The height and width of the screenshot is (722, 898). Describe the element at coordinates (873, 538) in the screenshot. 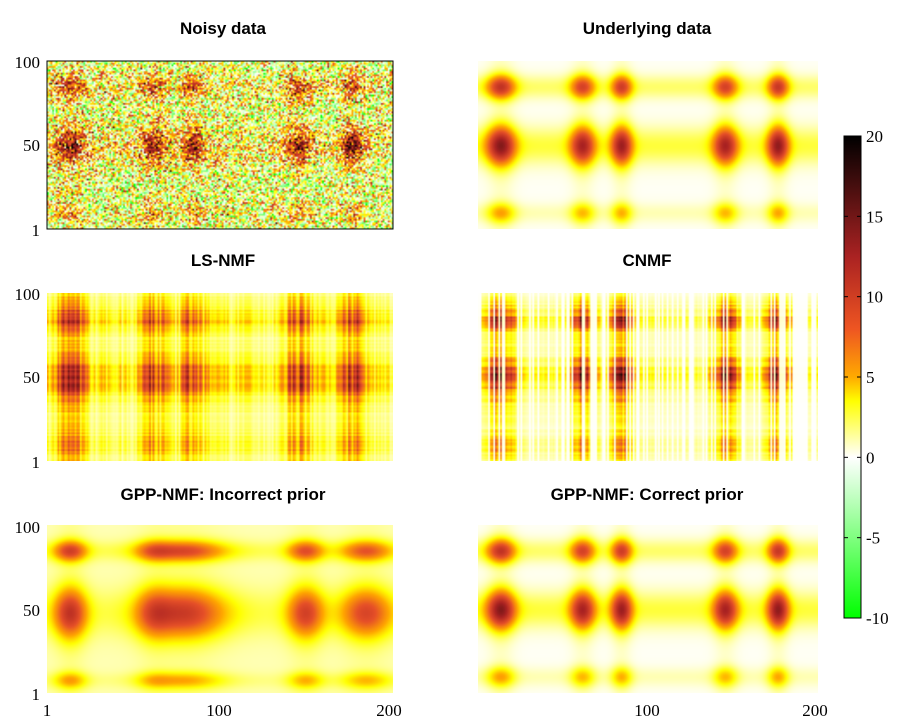

I see `colorbar-tick-label: -5` at that location.